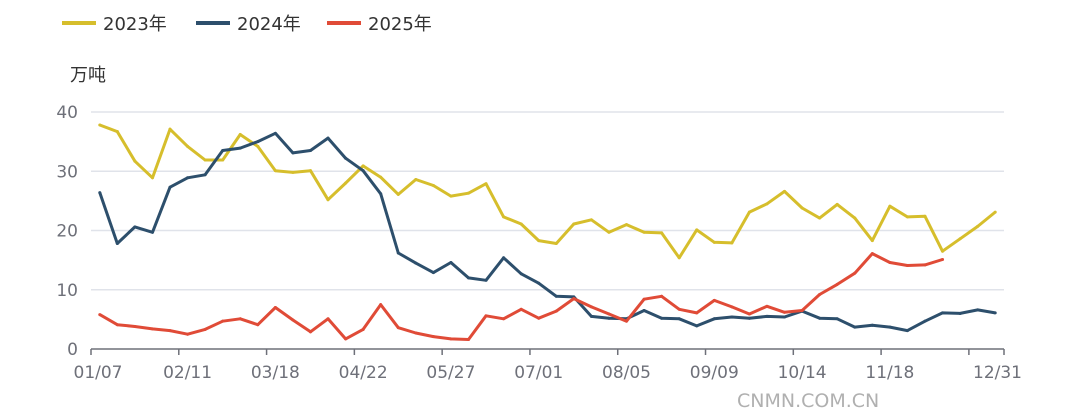 The width and height of the screenshot is (1080, 413). I want to click on x-tick-label: 12/31, so click(997, 373).